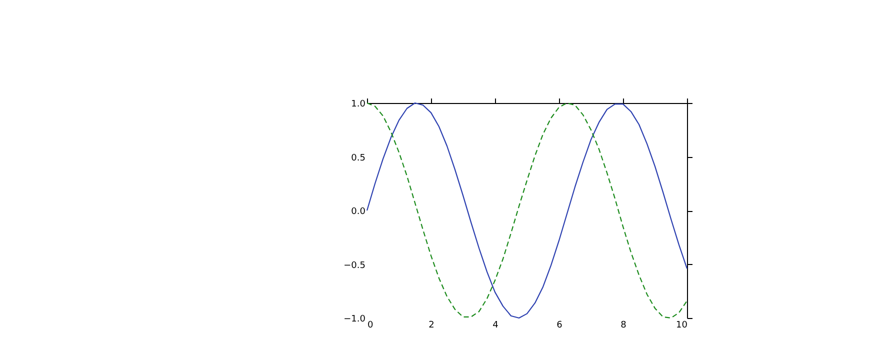 The width and height of the screenshot is (891, 350). What do you see at coordinates (682, 325) in the screenshot?
I see `x-tick-label: 10` at bounding box center [682, 325].